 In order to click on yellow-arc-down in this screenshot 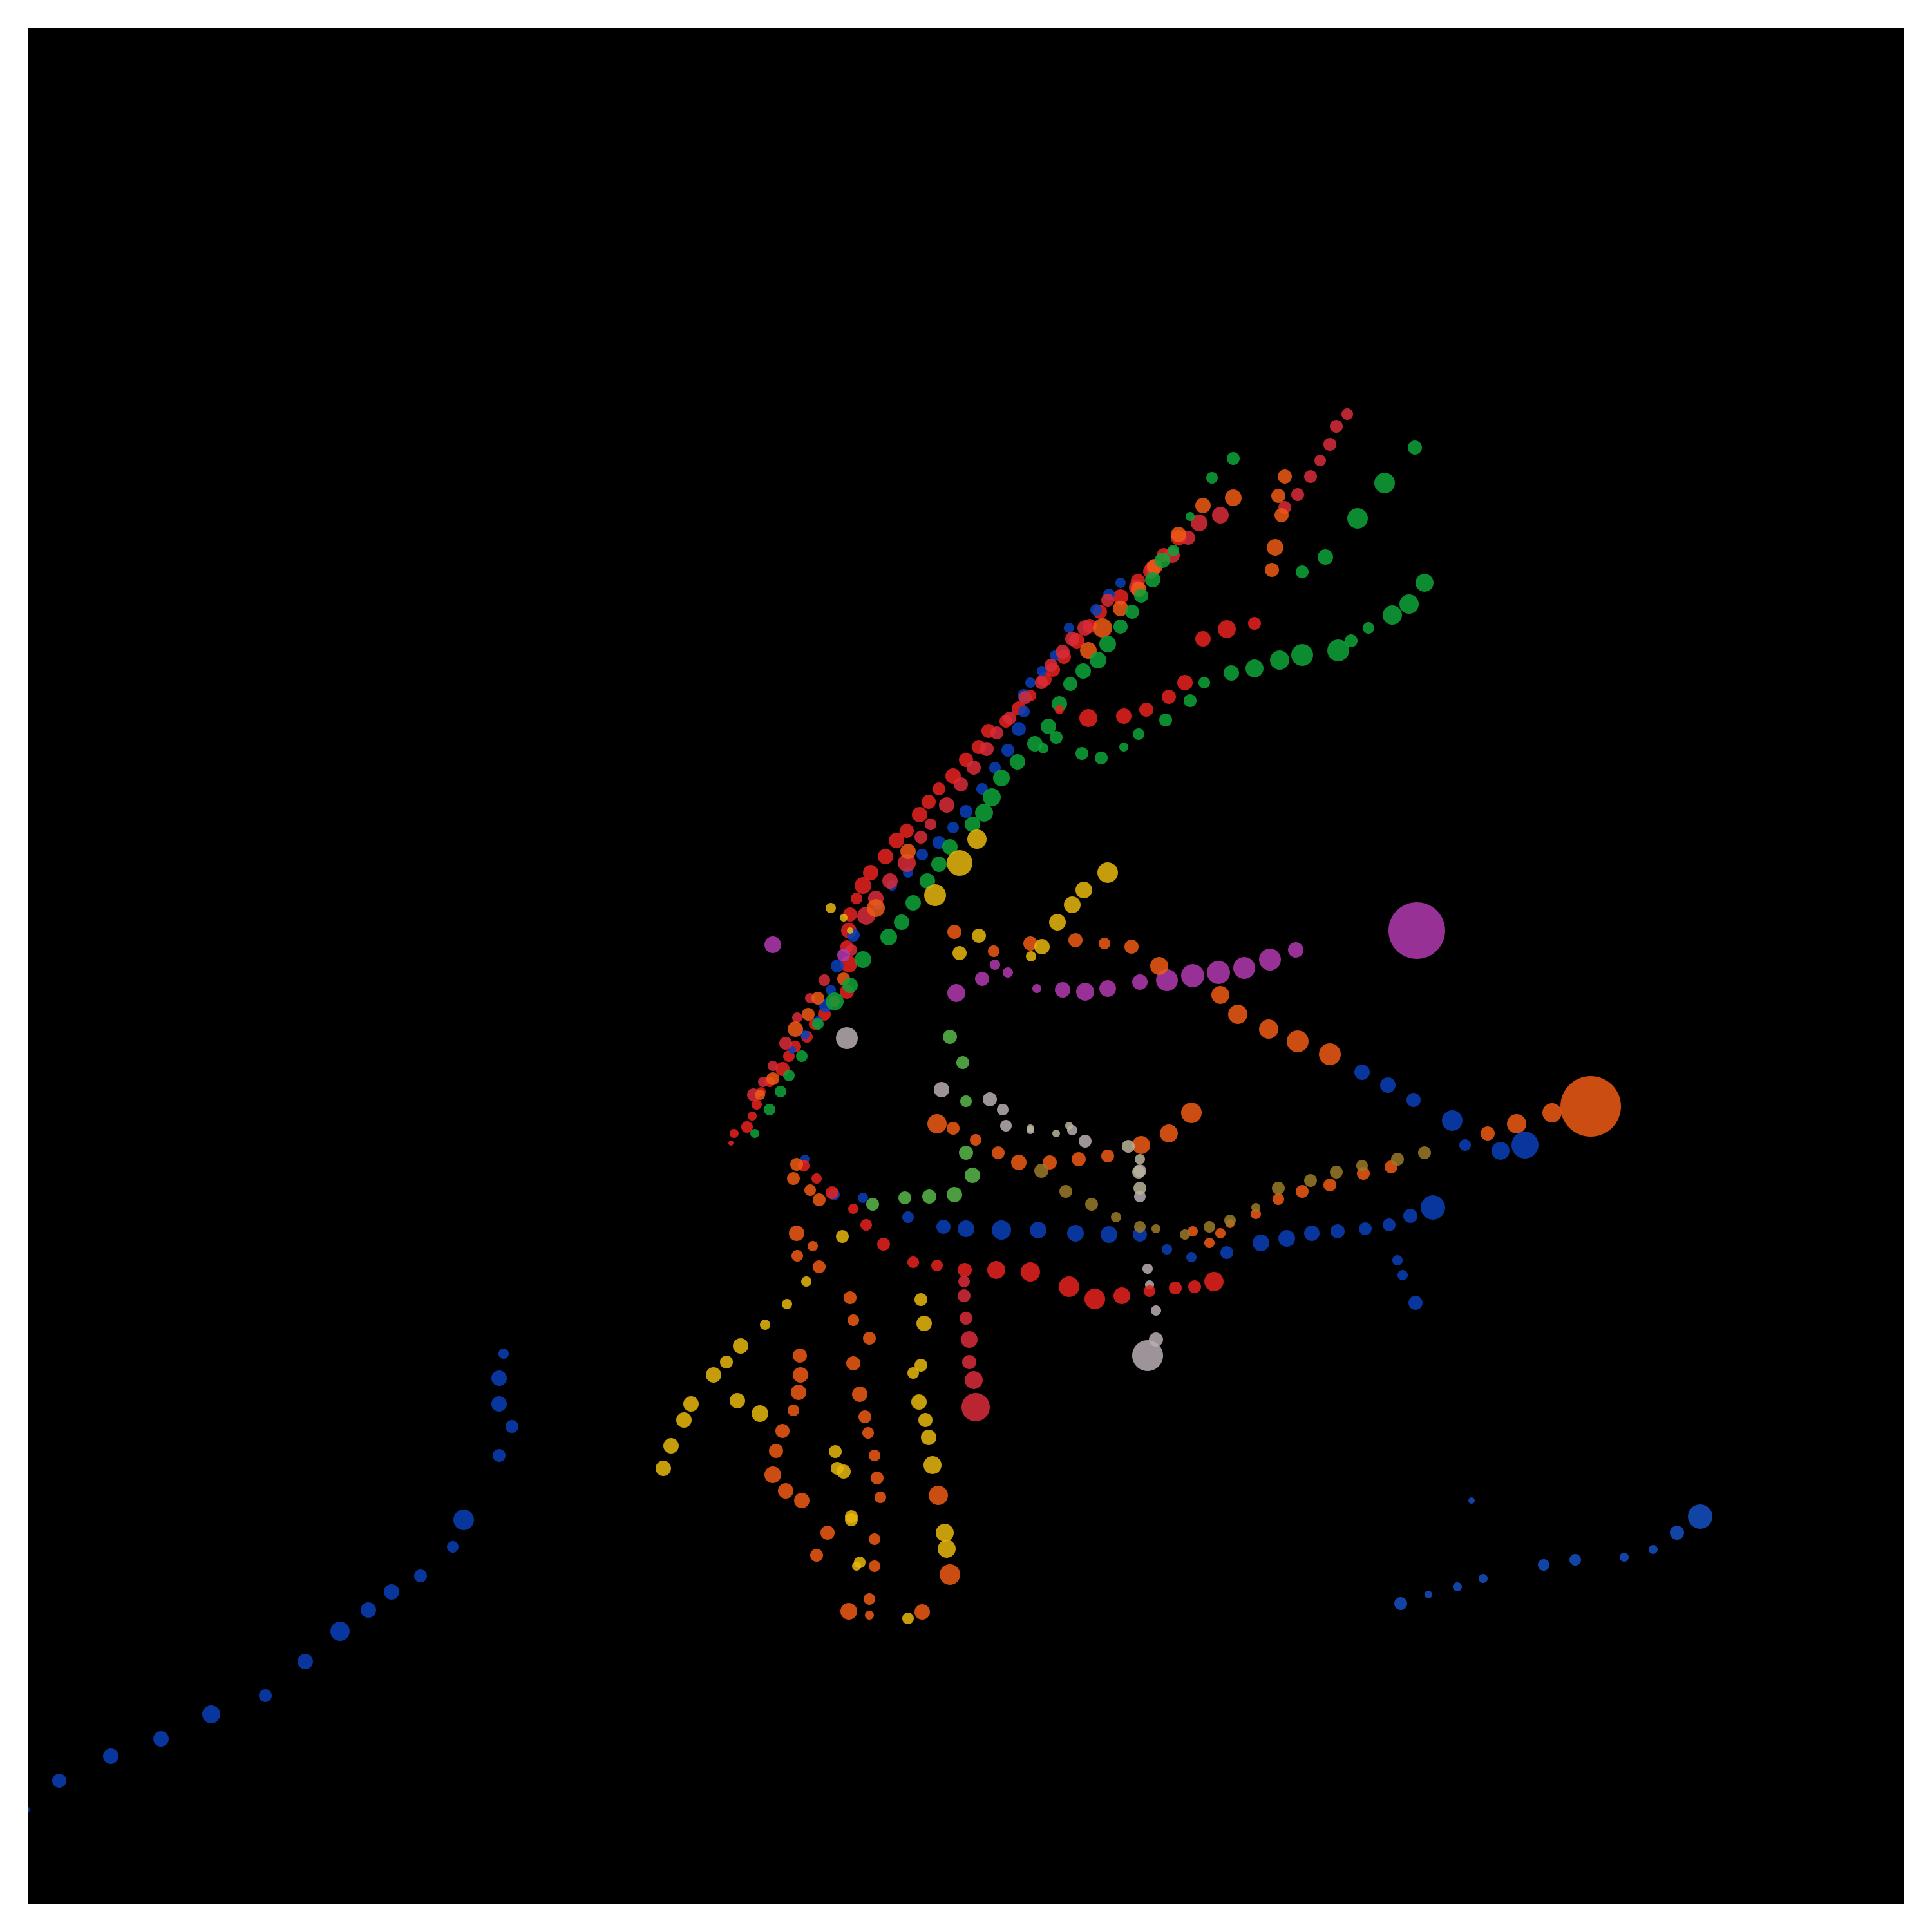, I will do `click(806, 1427)`.